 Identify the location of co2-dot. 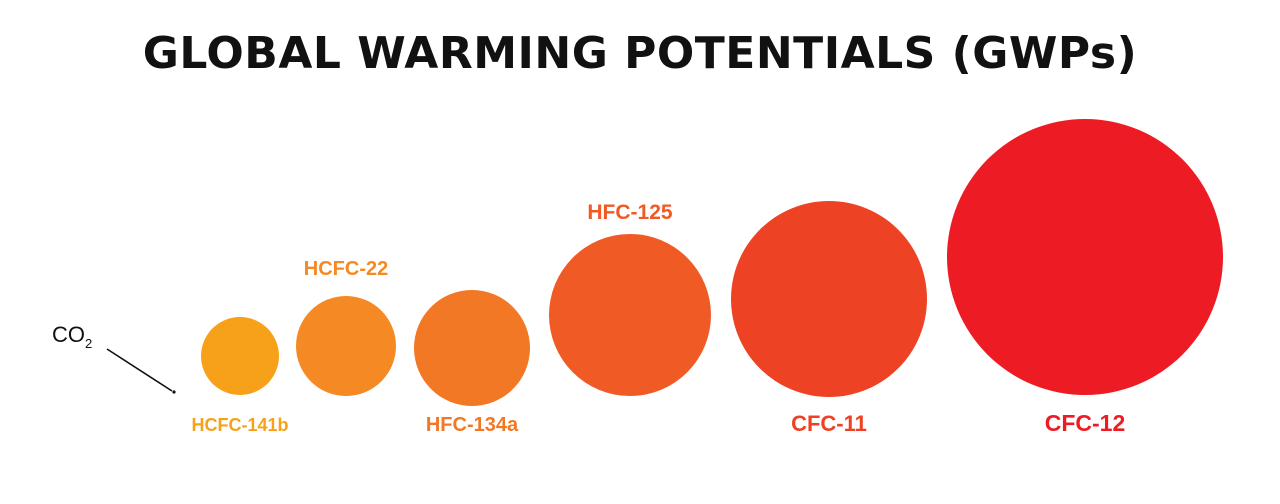
(174, 392).